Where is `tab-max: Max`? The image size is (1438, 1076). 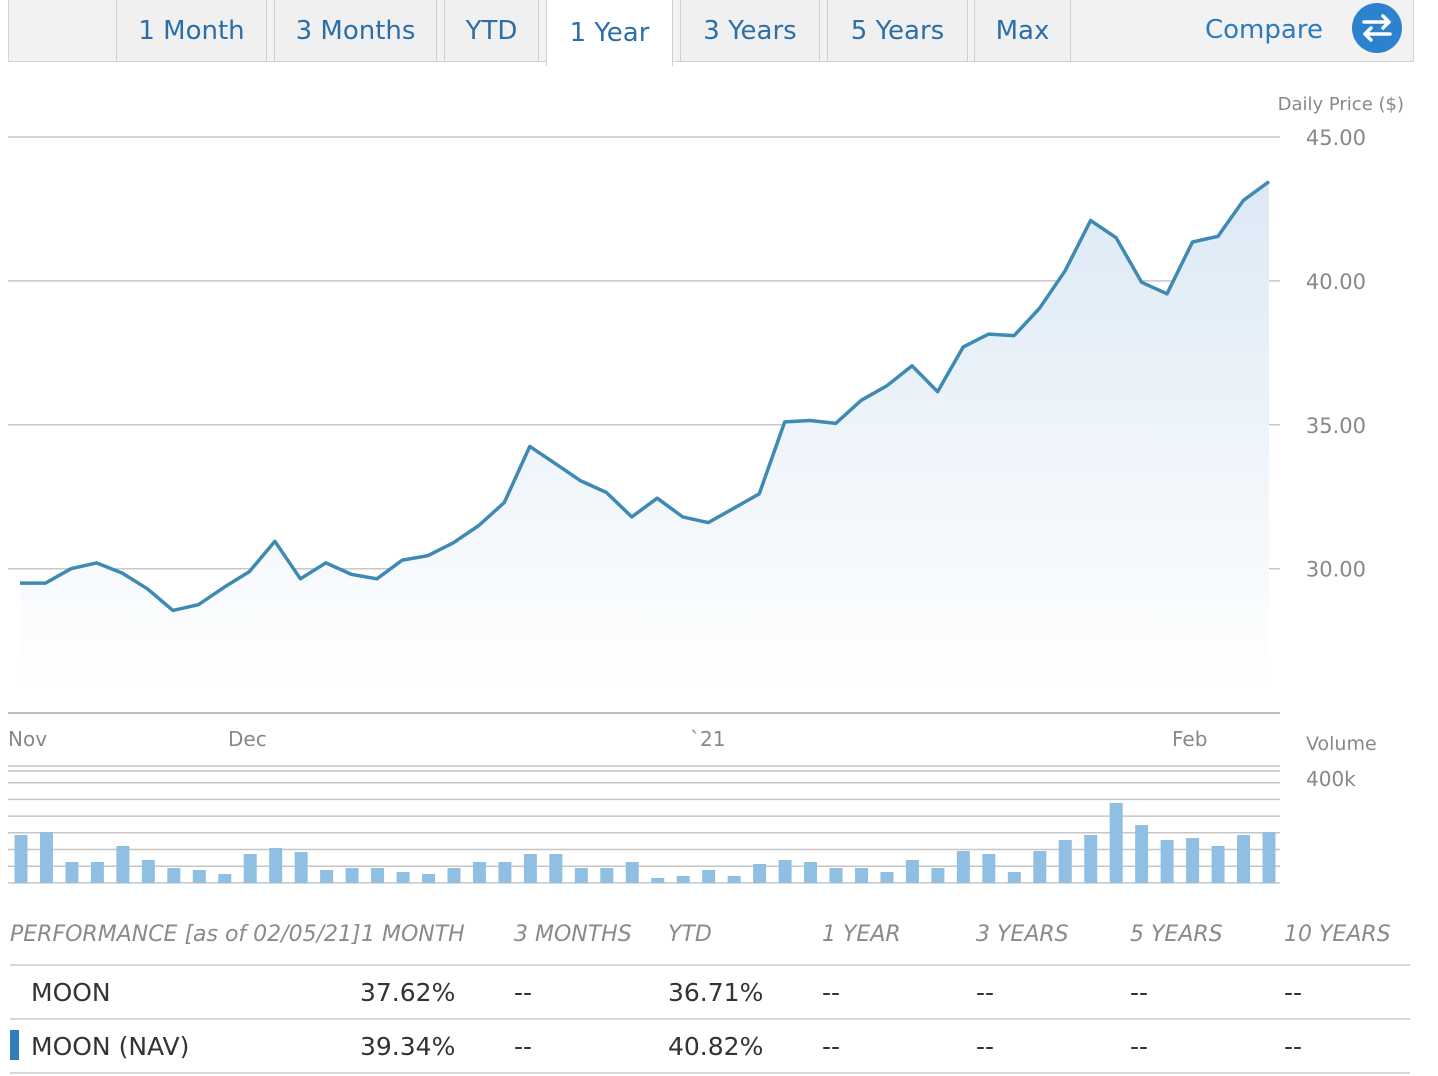 tab-max: Max is located at coordinates (1022, 31).